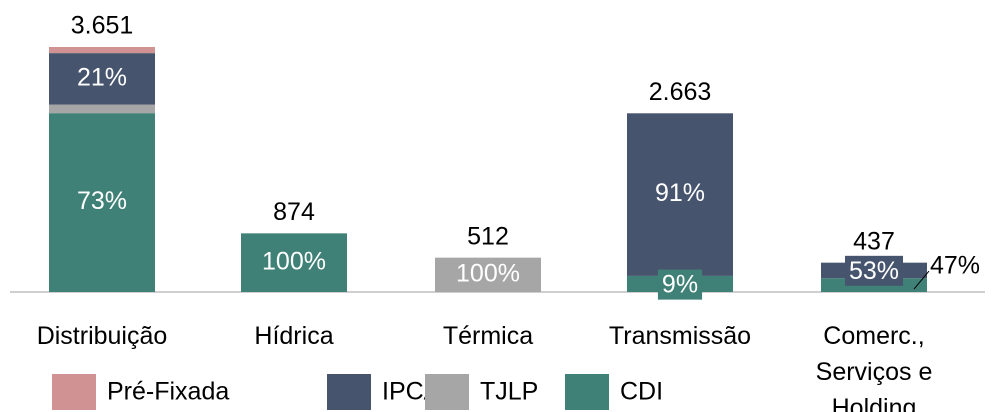 Image resolution: width=997 pixels, height=412 pixels. I want to click on x-tick-label: Térmica, so click(488, 336).